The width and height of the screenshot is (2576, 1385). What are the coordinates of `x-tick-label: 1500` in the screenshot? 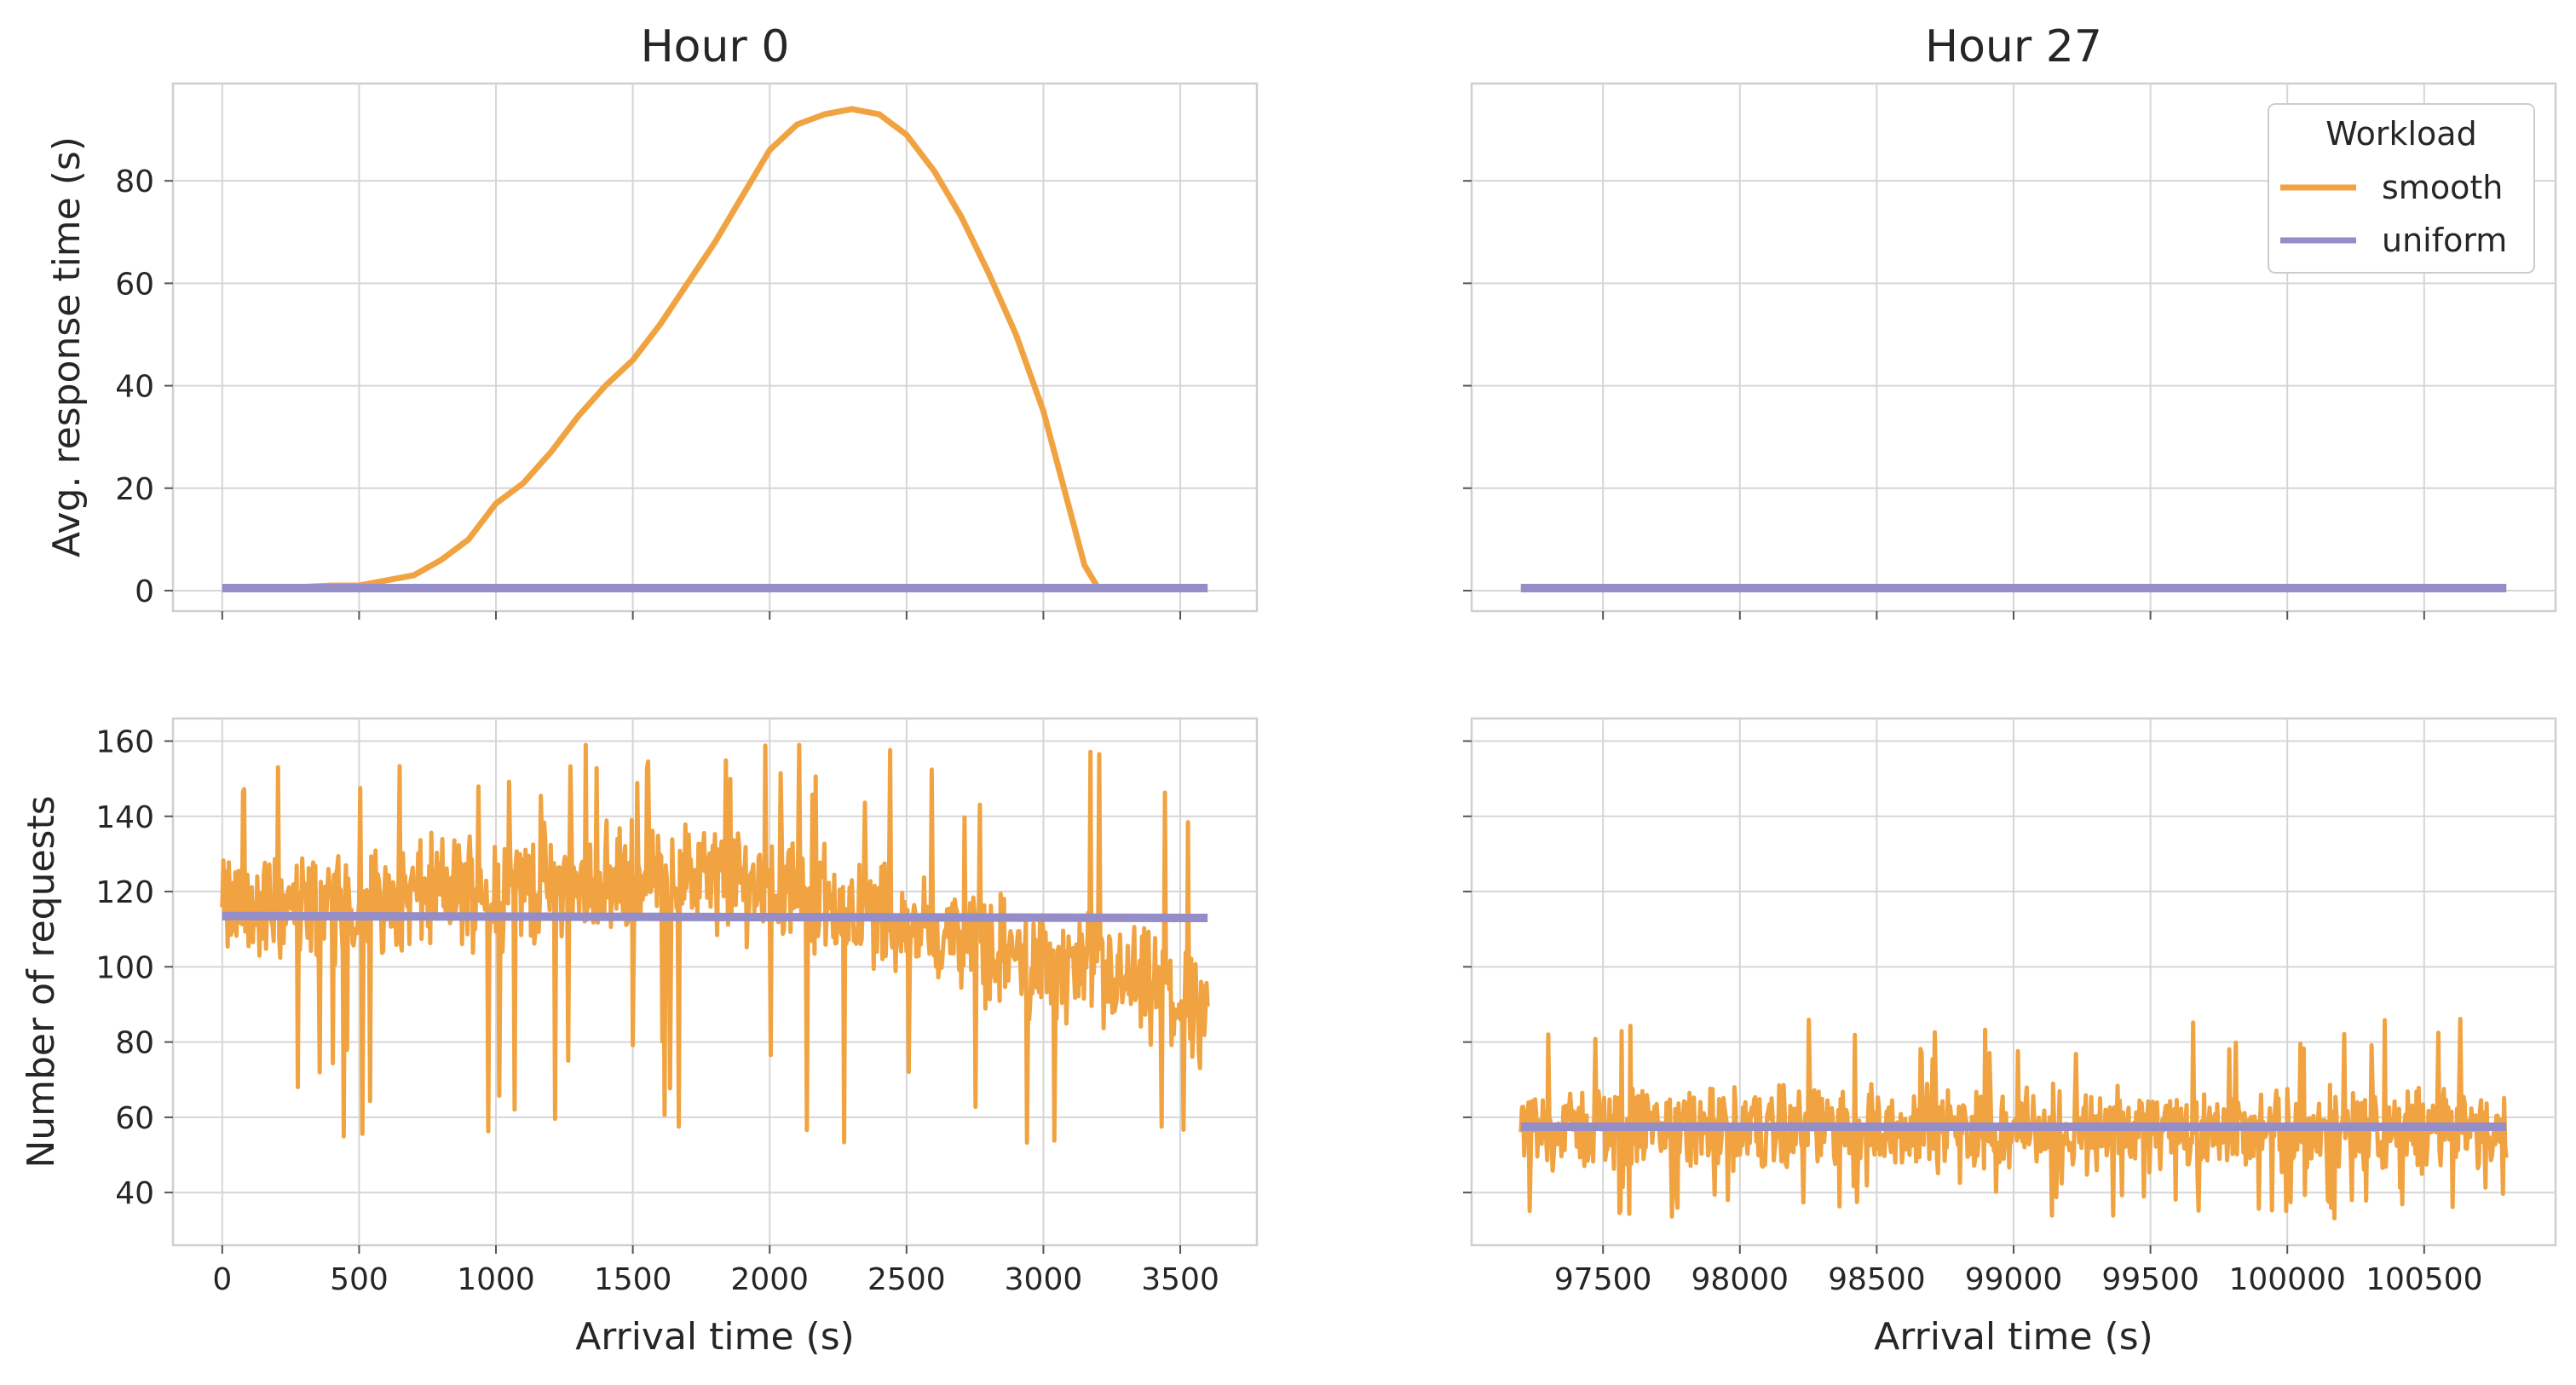 It's located at (633, 1279).